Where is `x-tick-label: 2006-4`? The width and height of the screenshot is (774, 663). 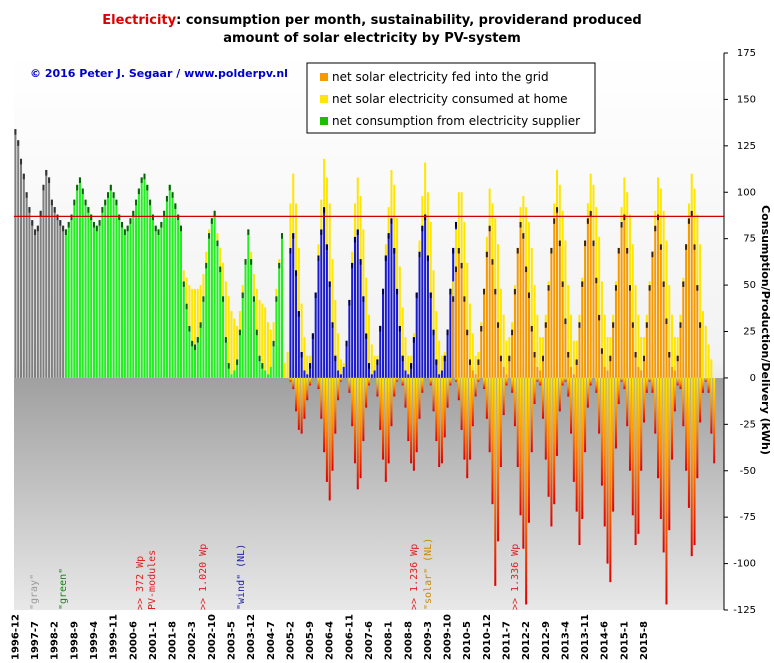
x-tick-label: 2006-4 is located at coordinates (330, 640).